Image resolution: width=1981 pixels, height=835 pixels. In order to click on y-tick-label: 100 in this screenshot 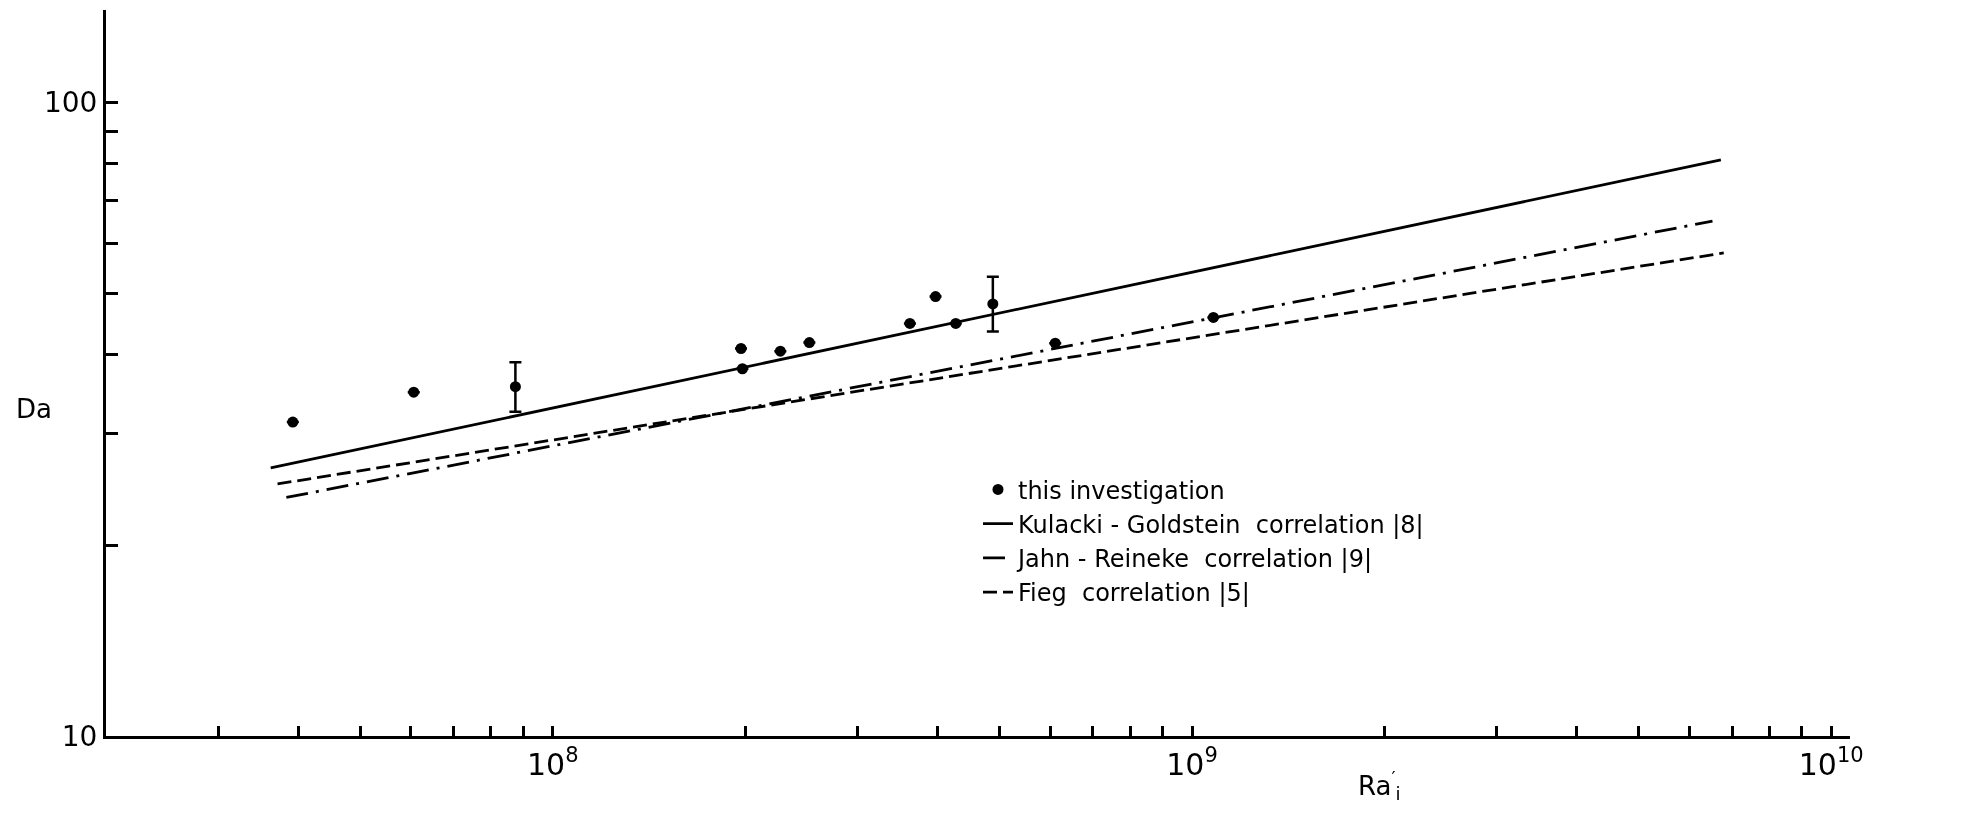, I will do `click(70, 103)`.